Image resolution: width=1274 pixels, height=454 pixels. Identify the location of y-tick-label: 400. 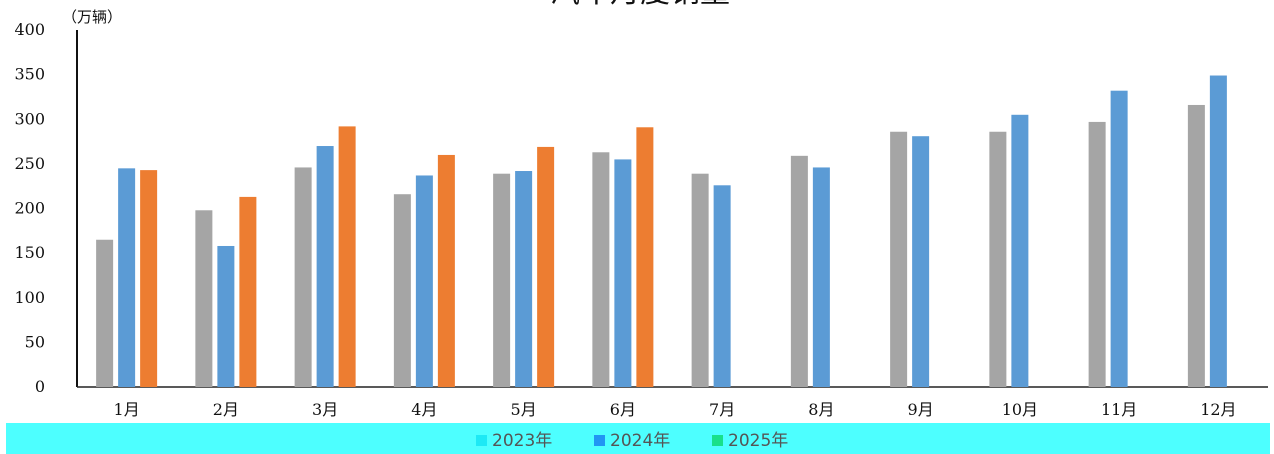
(29, 29).